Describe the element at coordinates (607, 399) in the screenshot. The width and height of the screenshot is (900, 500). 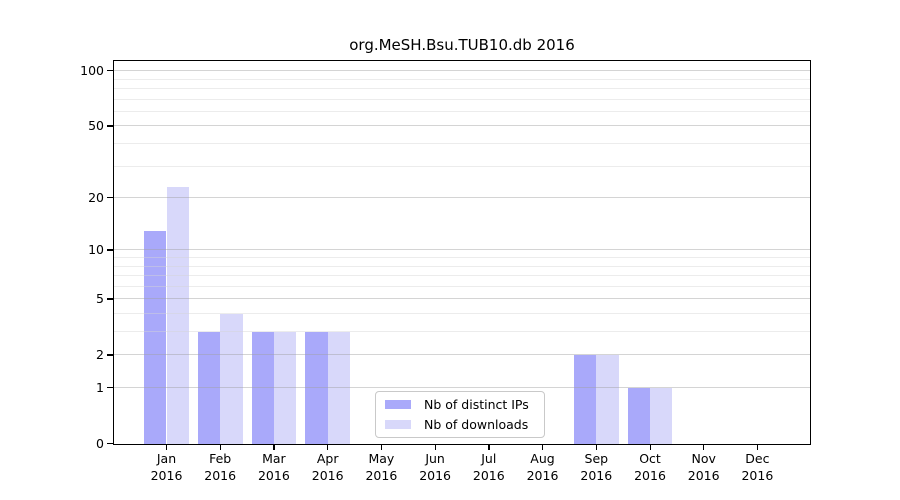
I see `bar-downloads-sep` at that location.